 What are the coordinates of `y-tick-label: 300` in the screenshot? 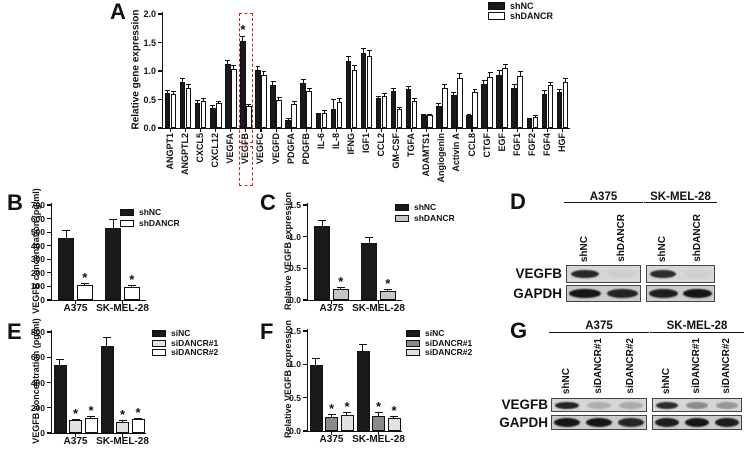 It's located at (37, 259).